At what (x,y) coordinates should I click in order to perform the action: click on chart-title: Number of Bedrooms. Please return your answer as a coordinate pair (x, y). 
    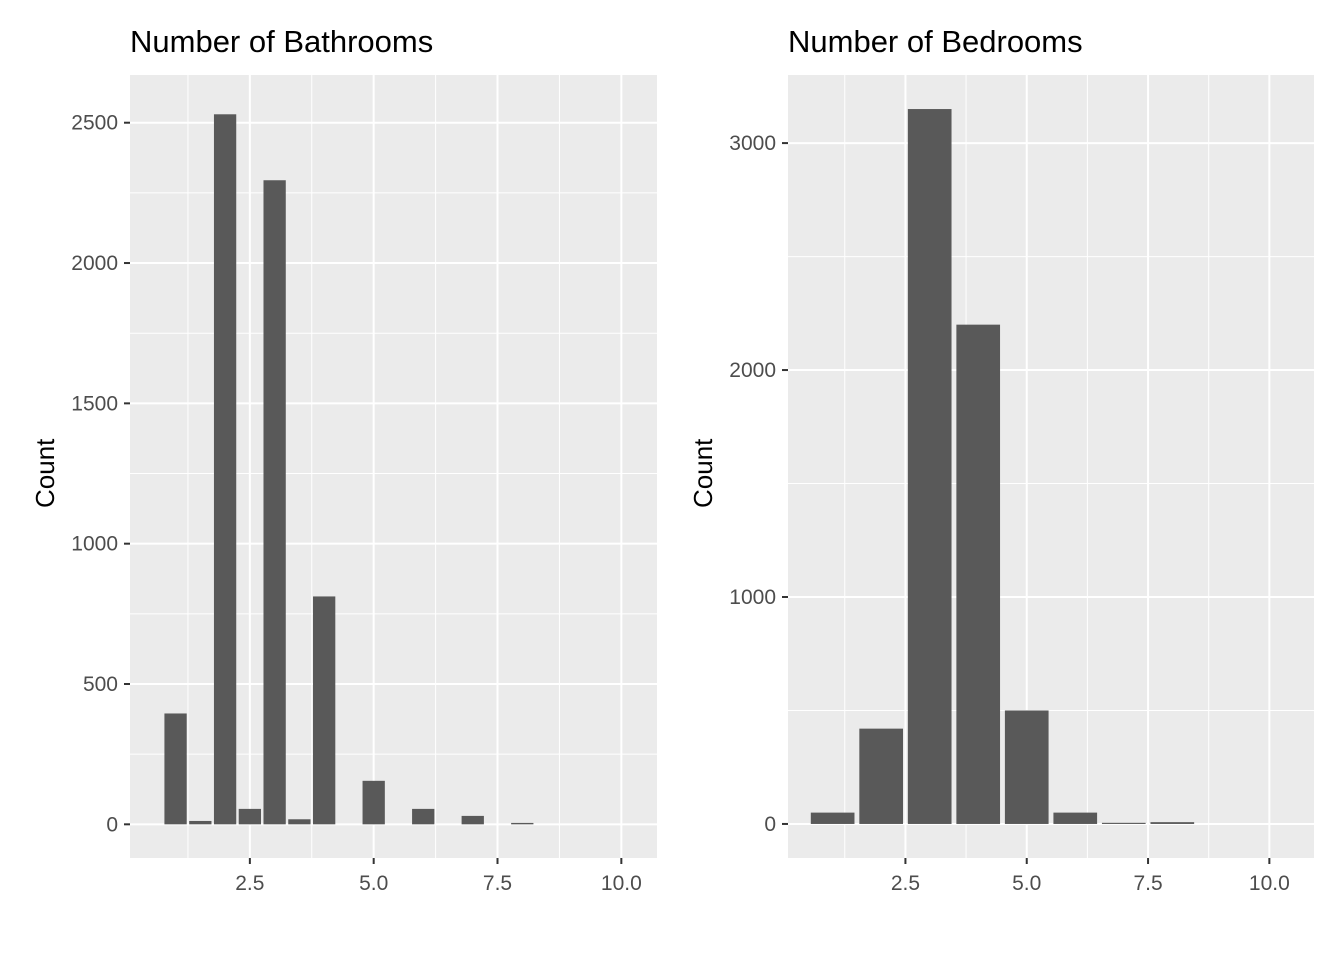
    Looking at the image, I should click on (935, 41).